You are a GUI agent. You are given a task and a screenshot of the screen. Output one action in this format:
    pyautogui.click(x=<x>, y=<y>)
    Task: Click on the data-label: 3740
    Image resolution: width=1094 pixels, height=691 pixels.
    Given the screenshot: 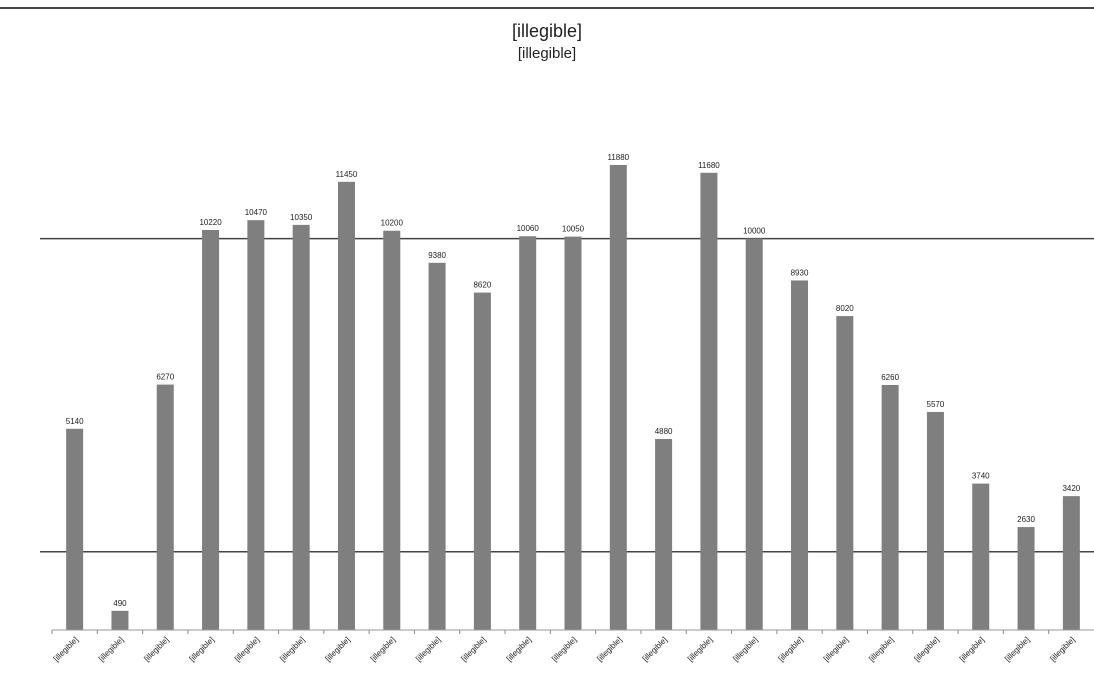 What is the action you would take?
    pyautogui.click(x=981, y=476)
    